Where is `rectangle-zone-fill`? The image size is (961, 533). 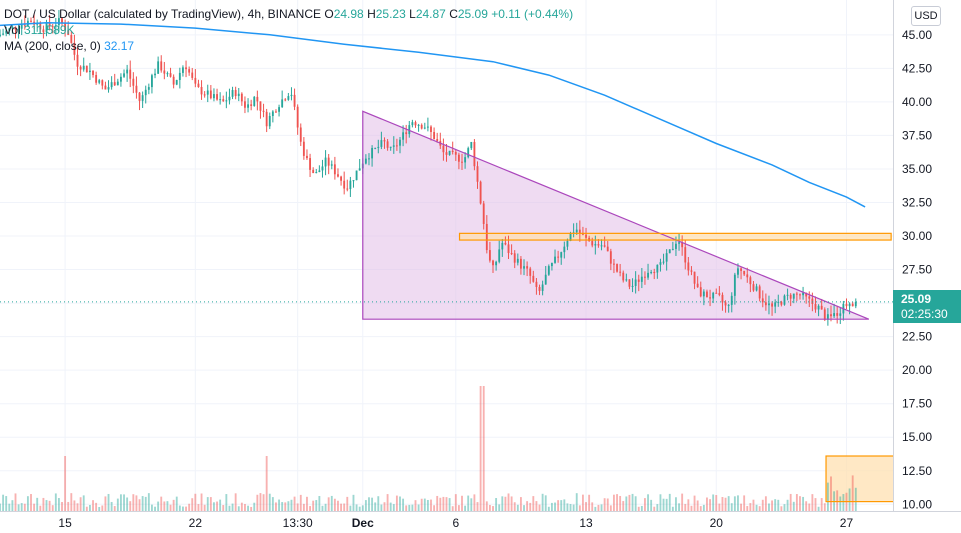 rectangle-zone-fill is located at coordinates (675, 237).